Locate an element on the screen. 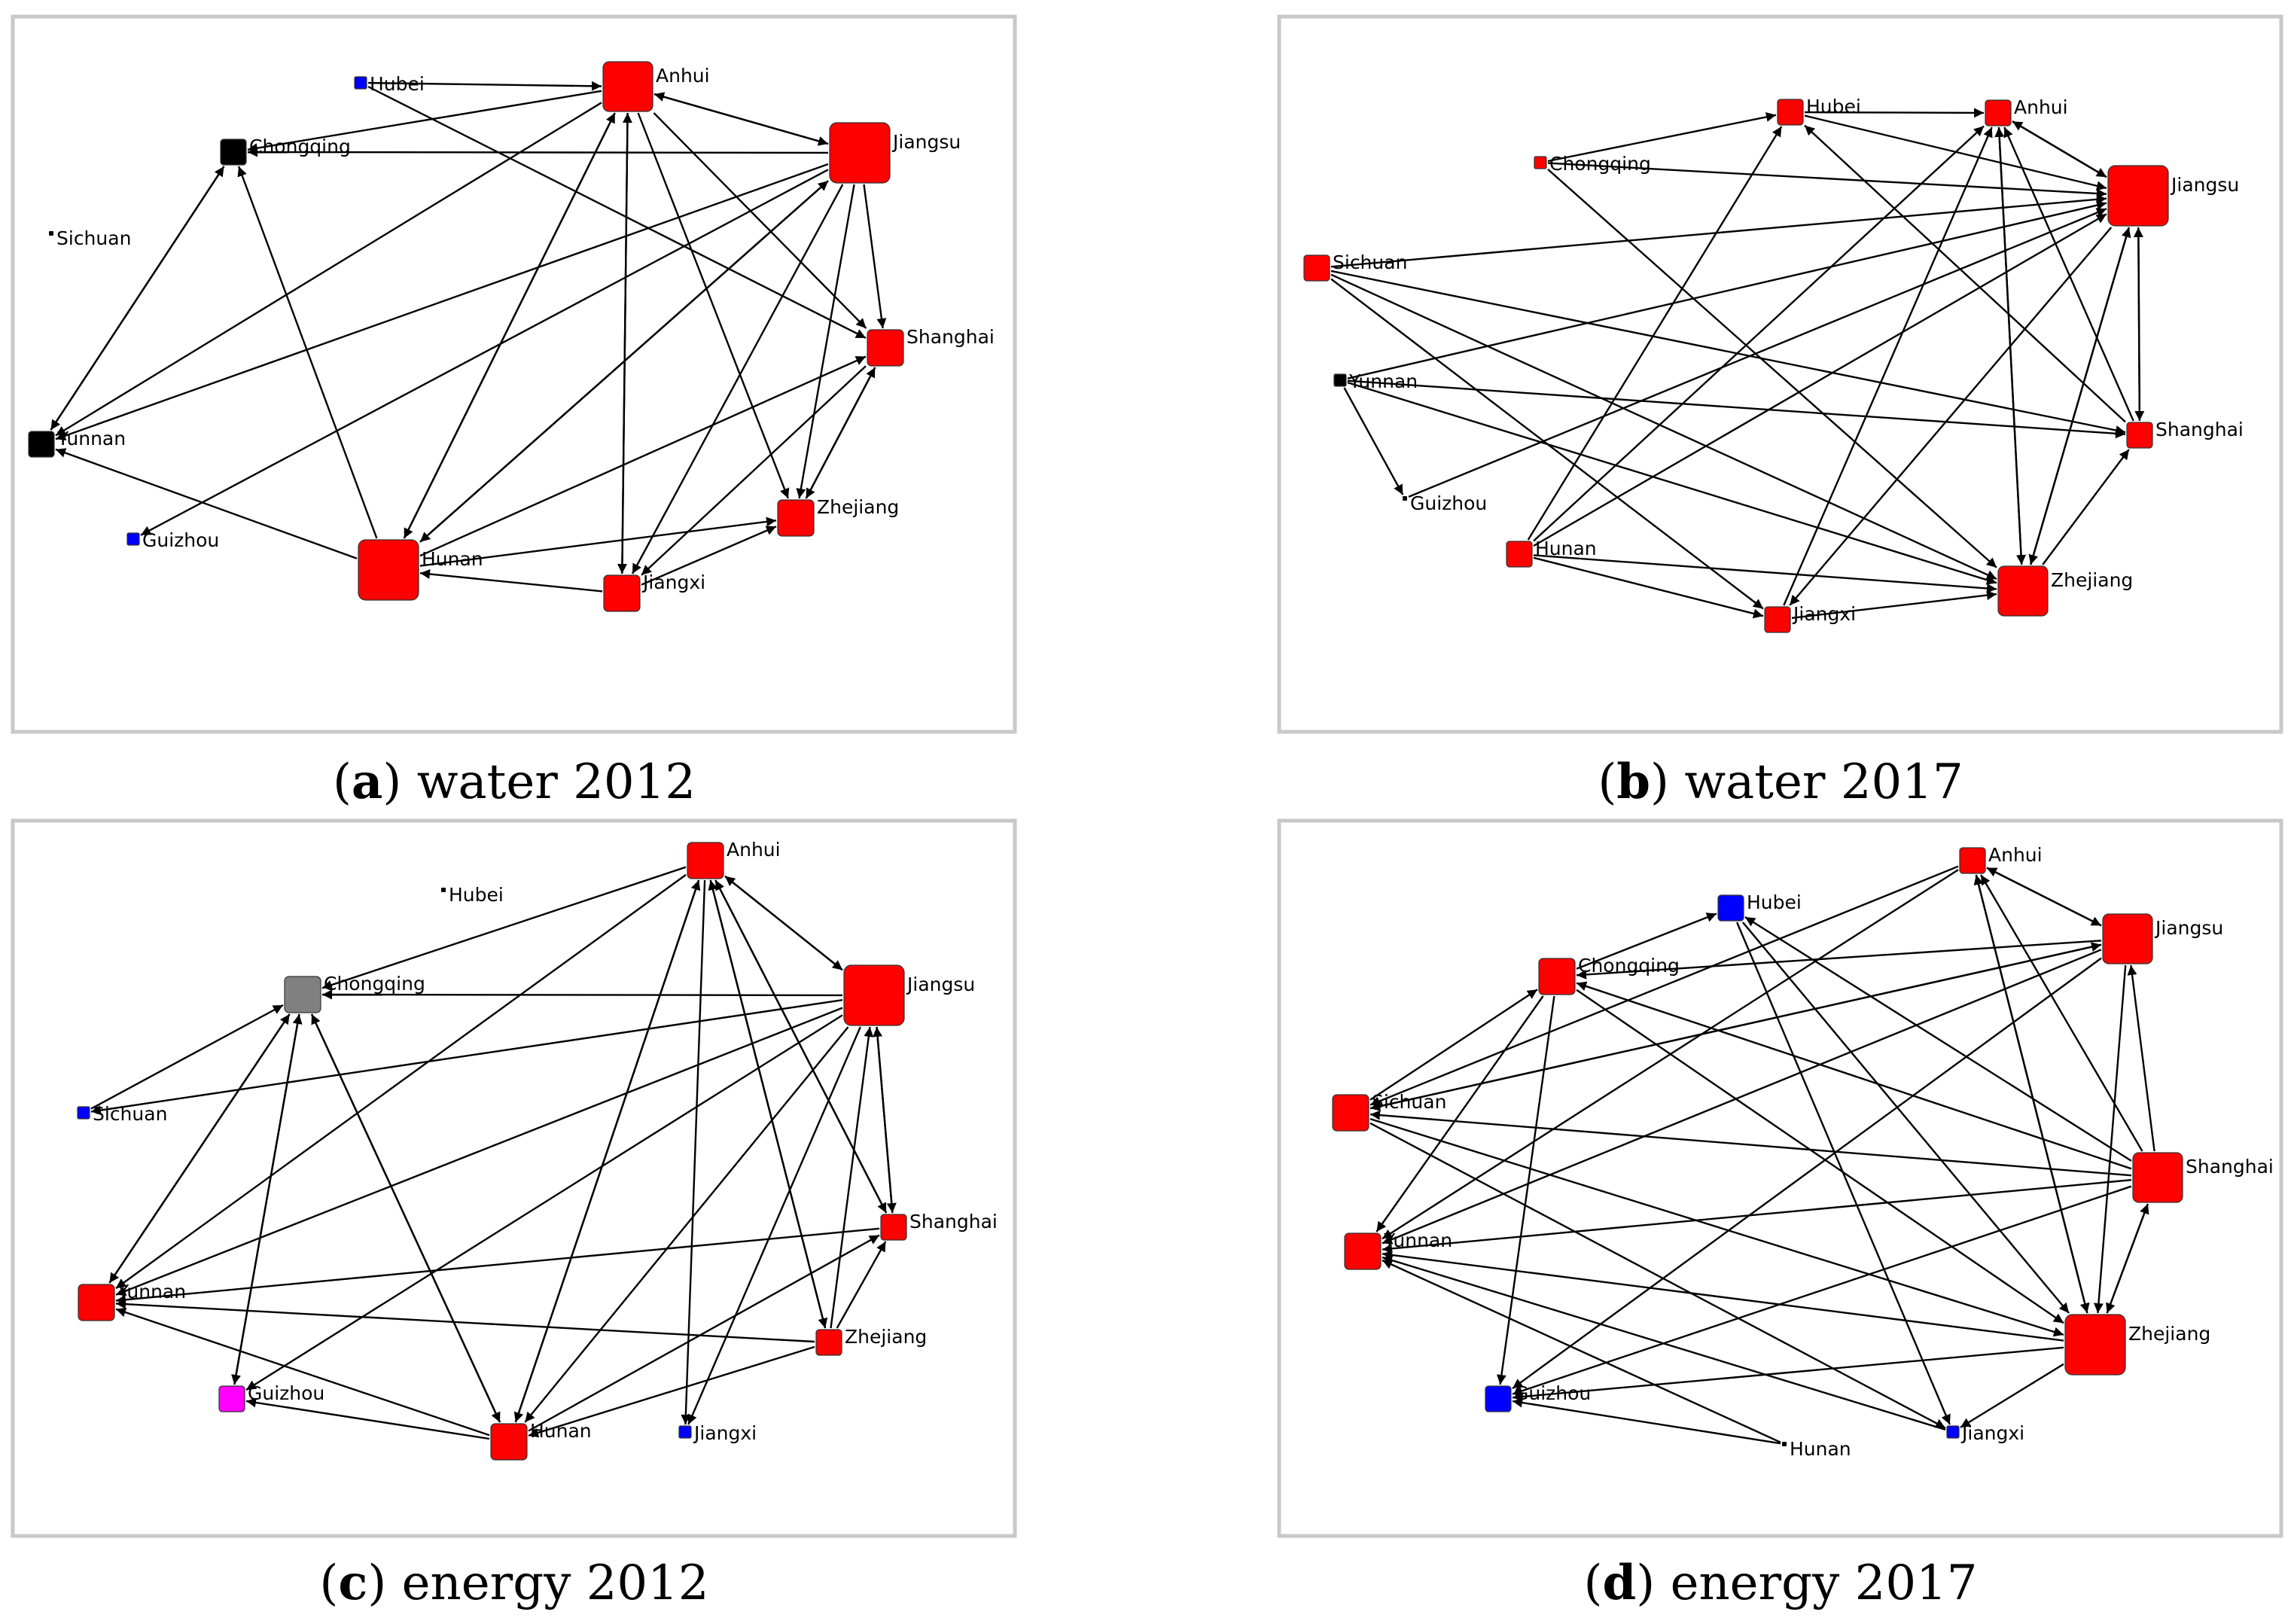  edge-jiangxi-to-anhui is located at coordinates (626, 343).